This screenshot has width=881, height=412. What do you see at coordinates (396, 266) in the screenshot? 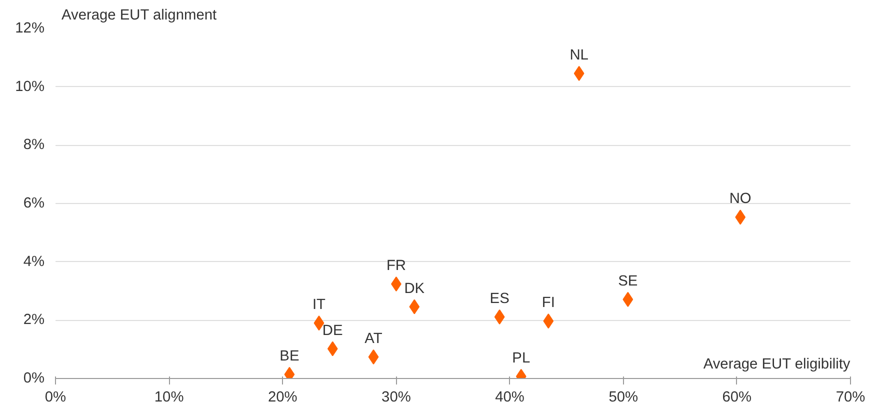
I see `annotation: FR` at bounding box center [396, 266].